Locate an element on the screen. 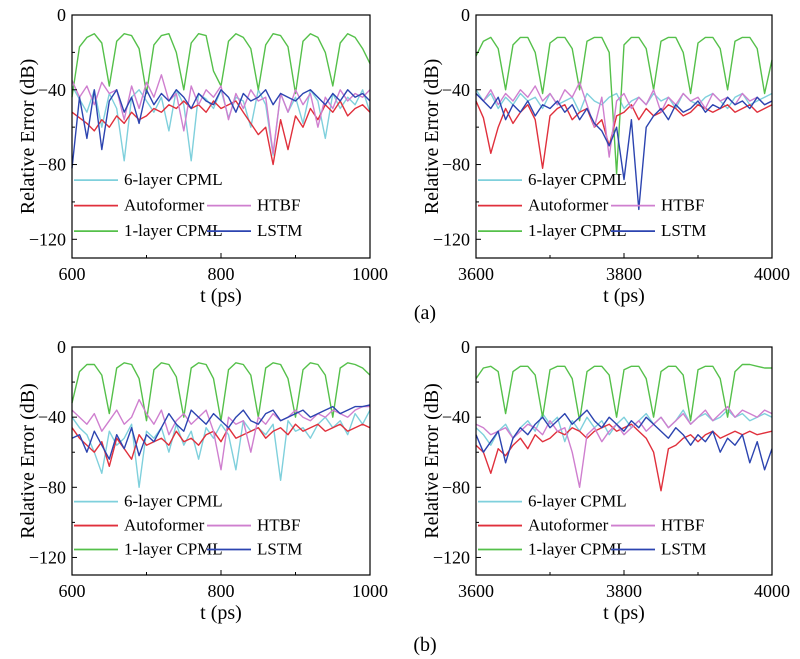  caption-a: (a) is located at coordinates (425, 313).